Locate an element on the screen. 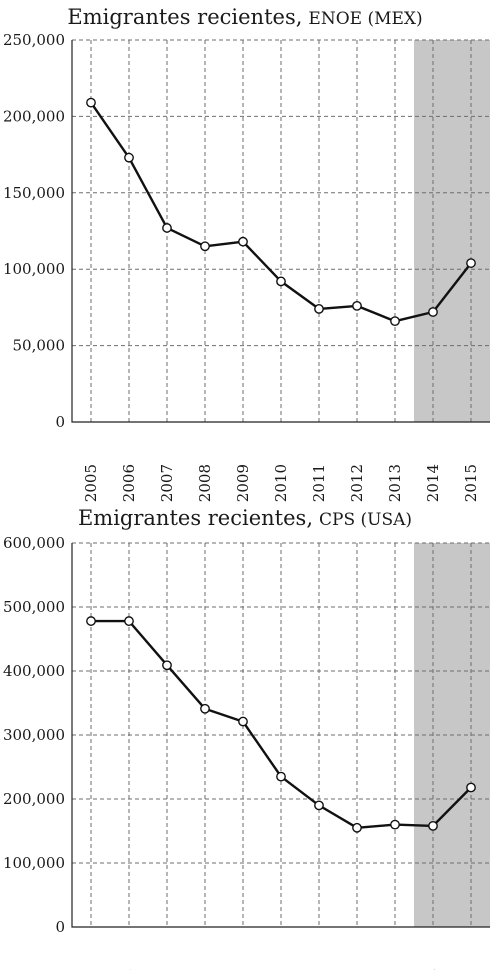  y-tick-label: 400,000 is located at coordinates (34, 671).